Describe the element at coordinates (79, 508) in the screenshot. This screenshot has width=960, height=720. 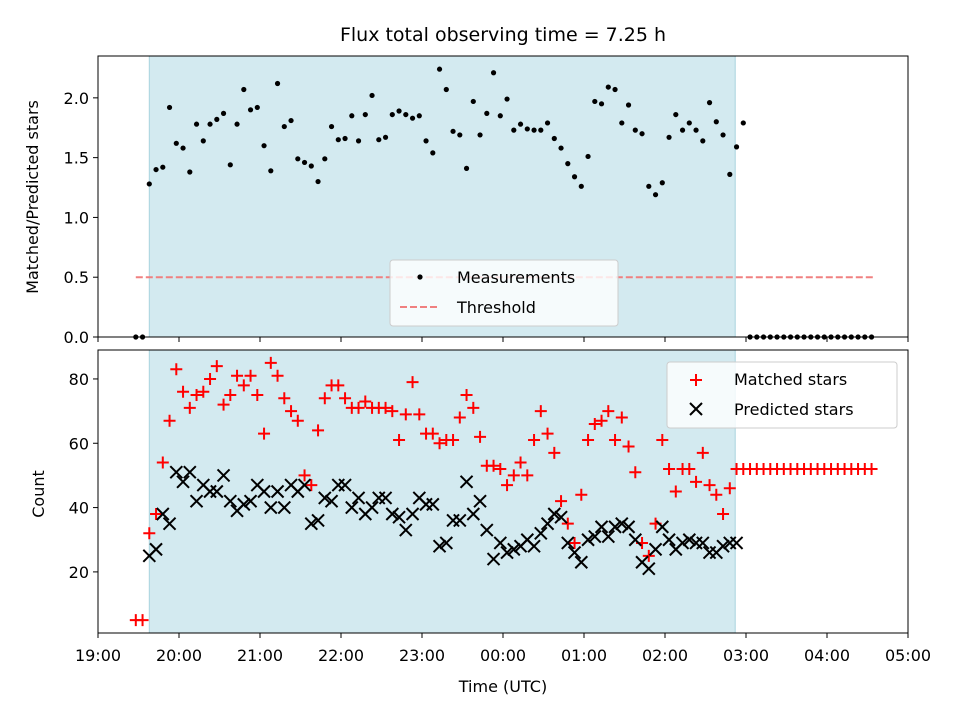
I see `y-tick-label: 40` at that location.